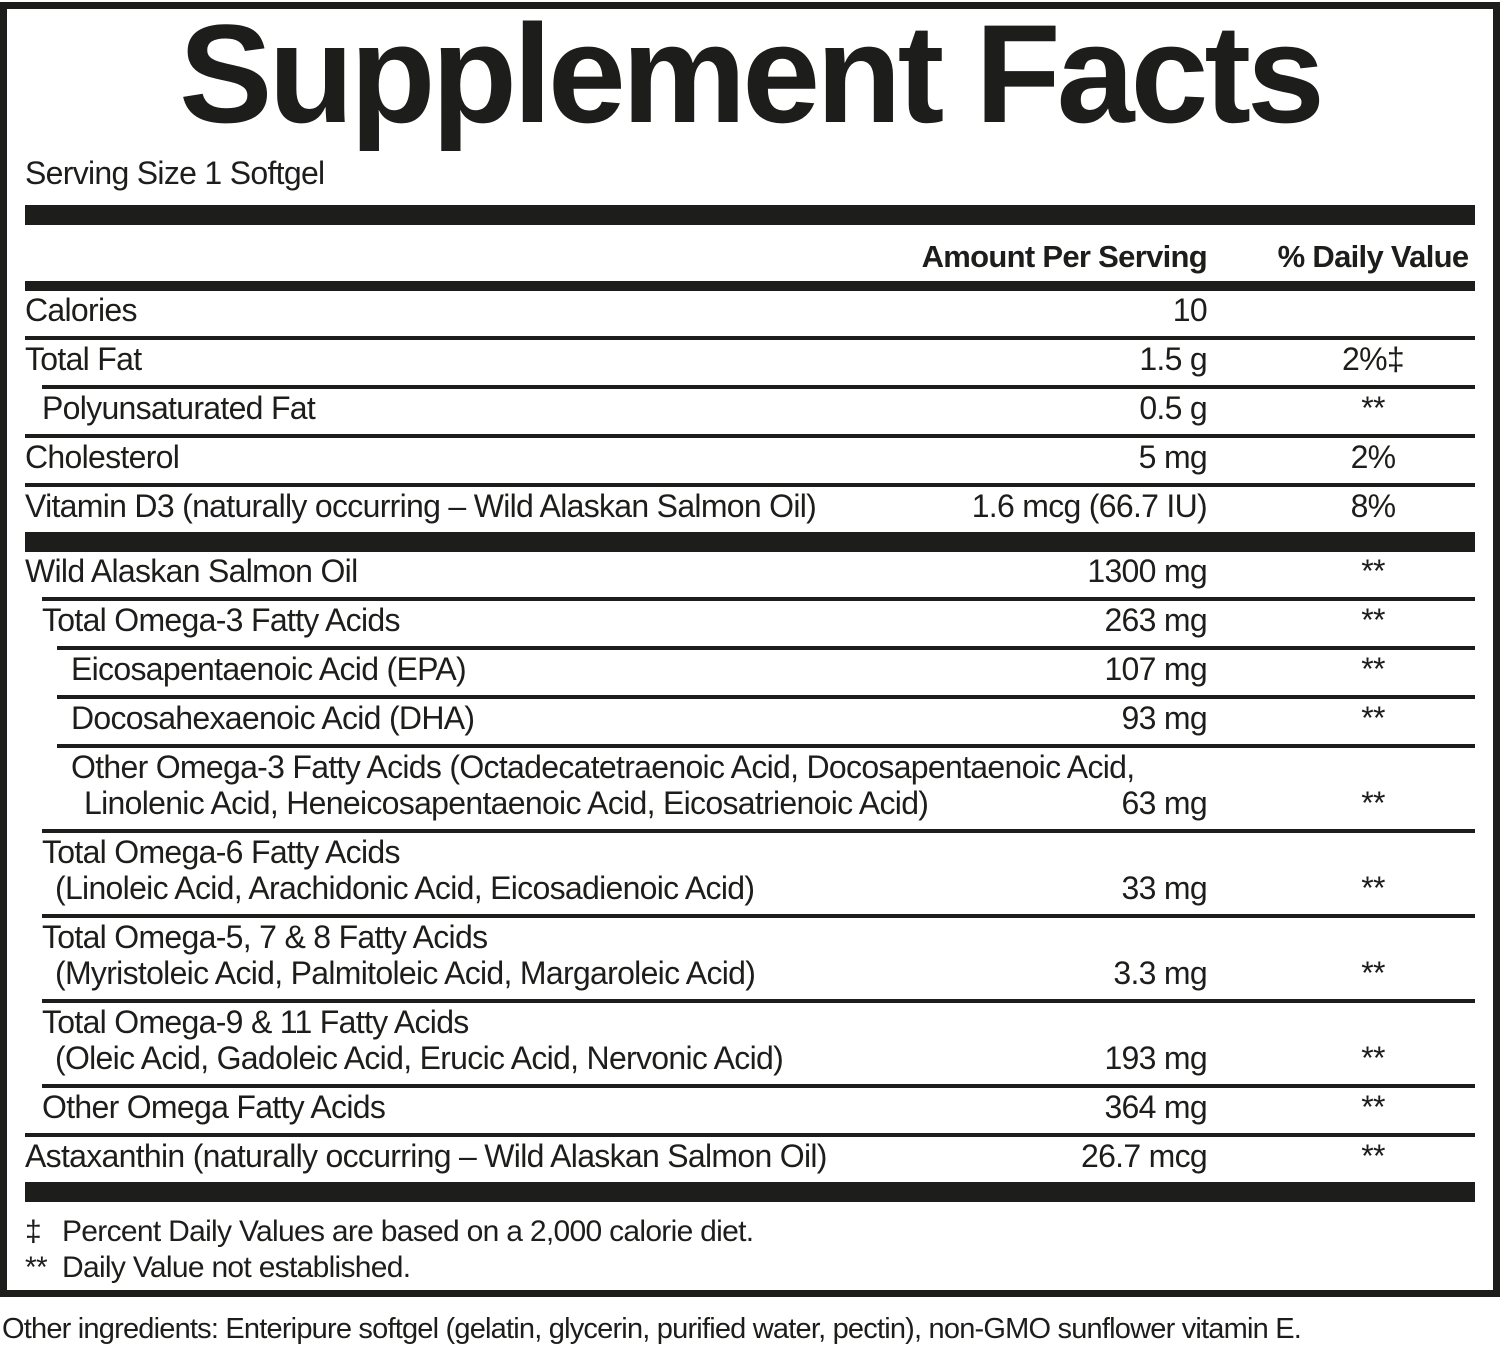 This screenshot has height=1352, width=1500. I want to click on nutrient-name: Other Omega Fatty Acids, so click(214, 1107).